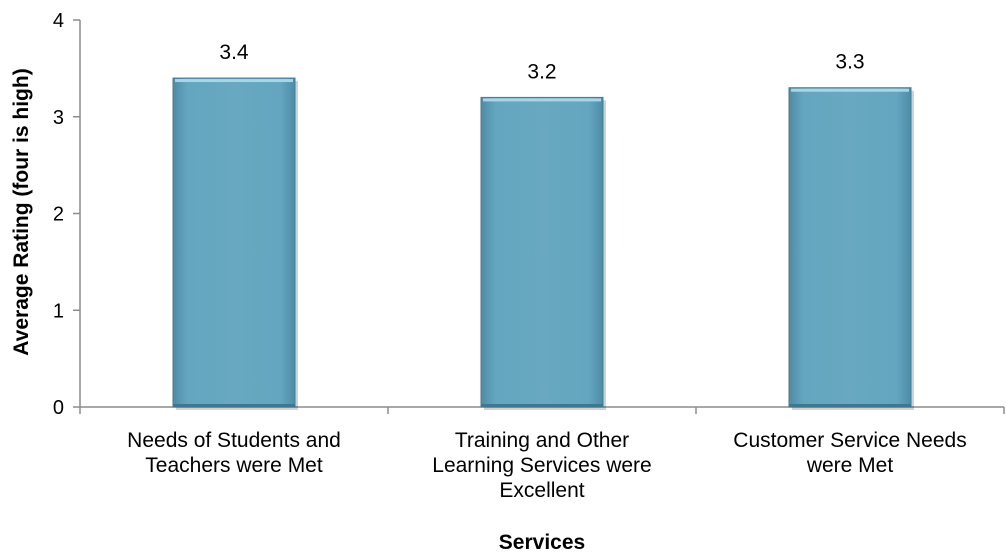 The width and height of the screenshot is (1006, 560). I want to click on y-tick-label: 3, so click(58, 118).